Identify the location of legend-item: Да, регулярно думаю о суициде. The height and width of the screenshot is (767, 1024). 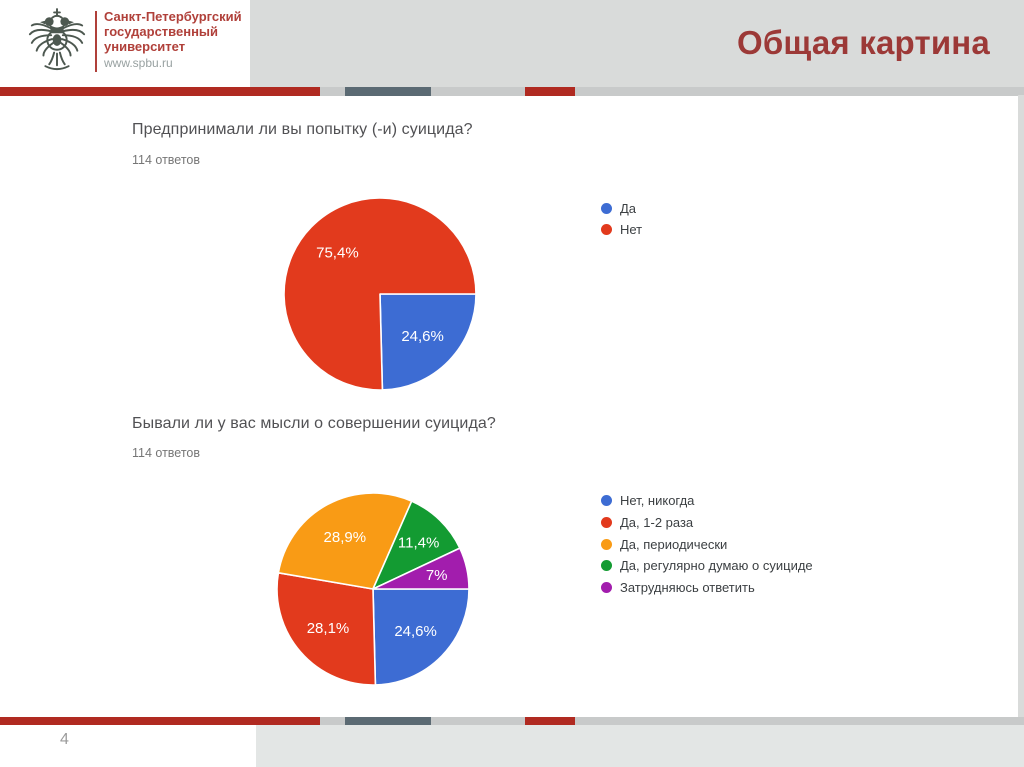
(707, 566).